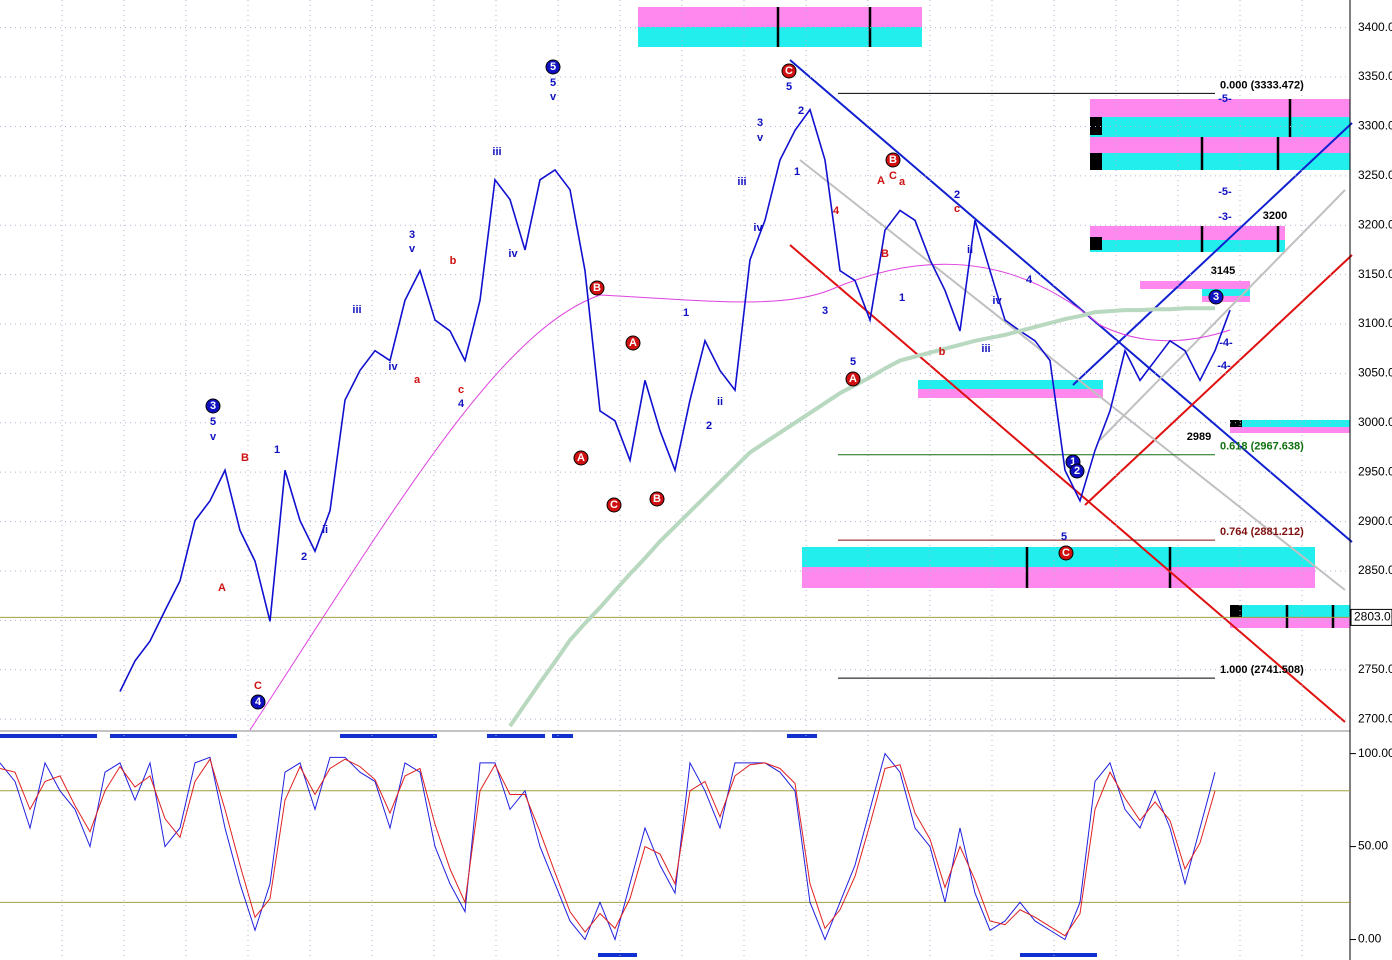 Image resolution: width=1392 pixels, height=960 pixels. What do you see at coordinates (1375, 718) in the screenshot?
I see `y-tick-label: 2700.00` at bounding box center [1375, 718].